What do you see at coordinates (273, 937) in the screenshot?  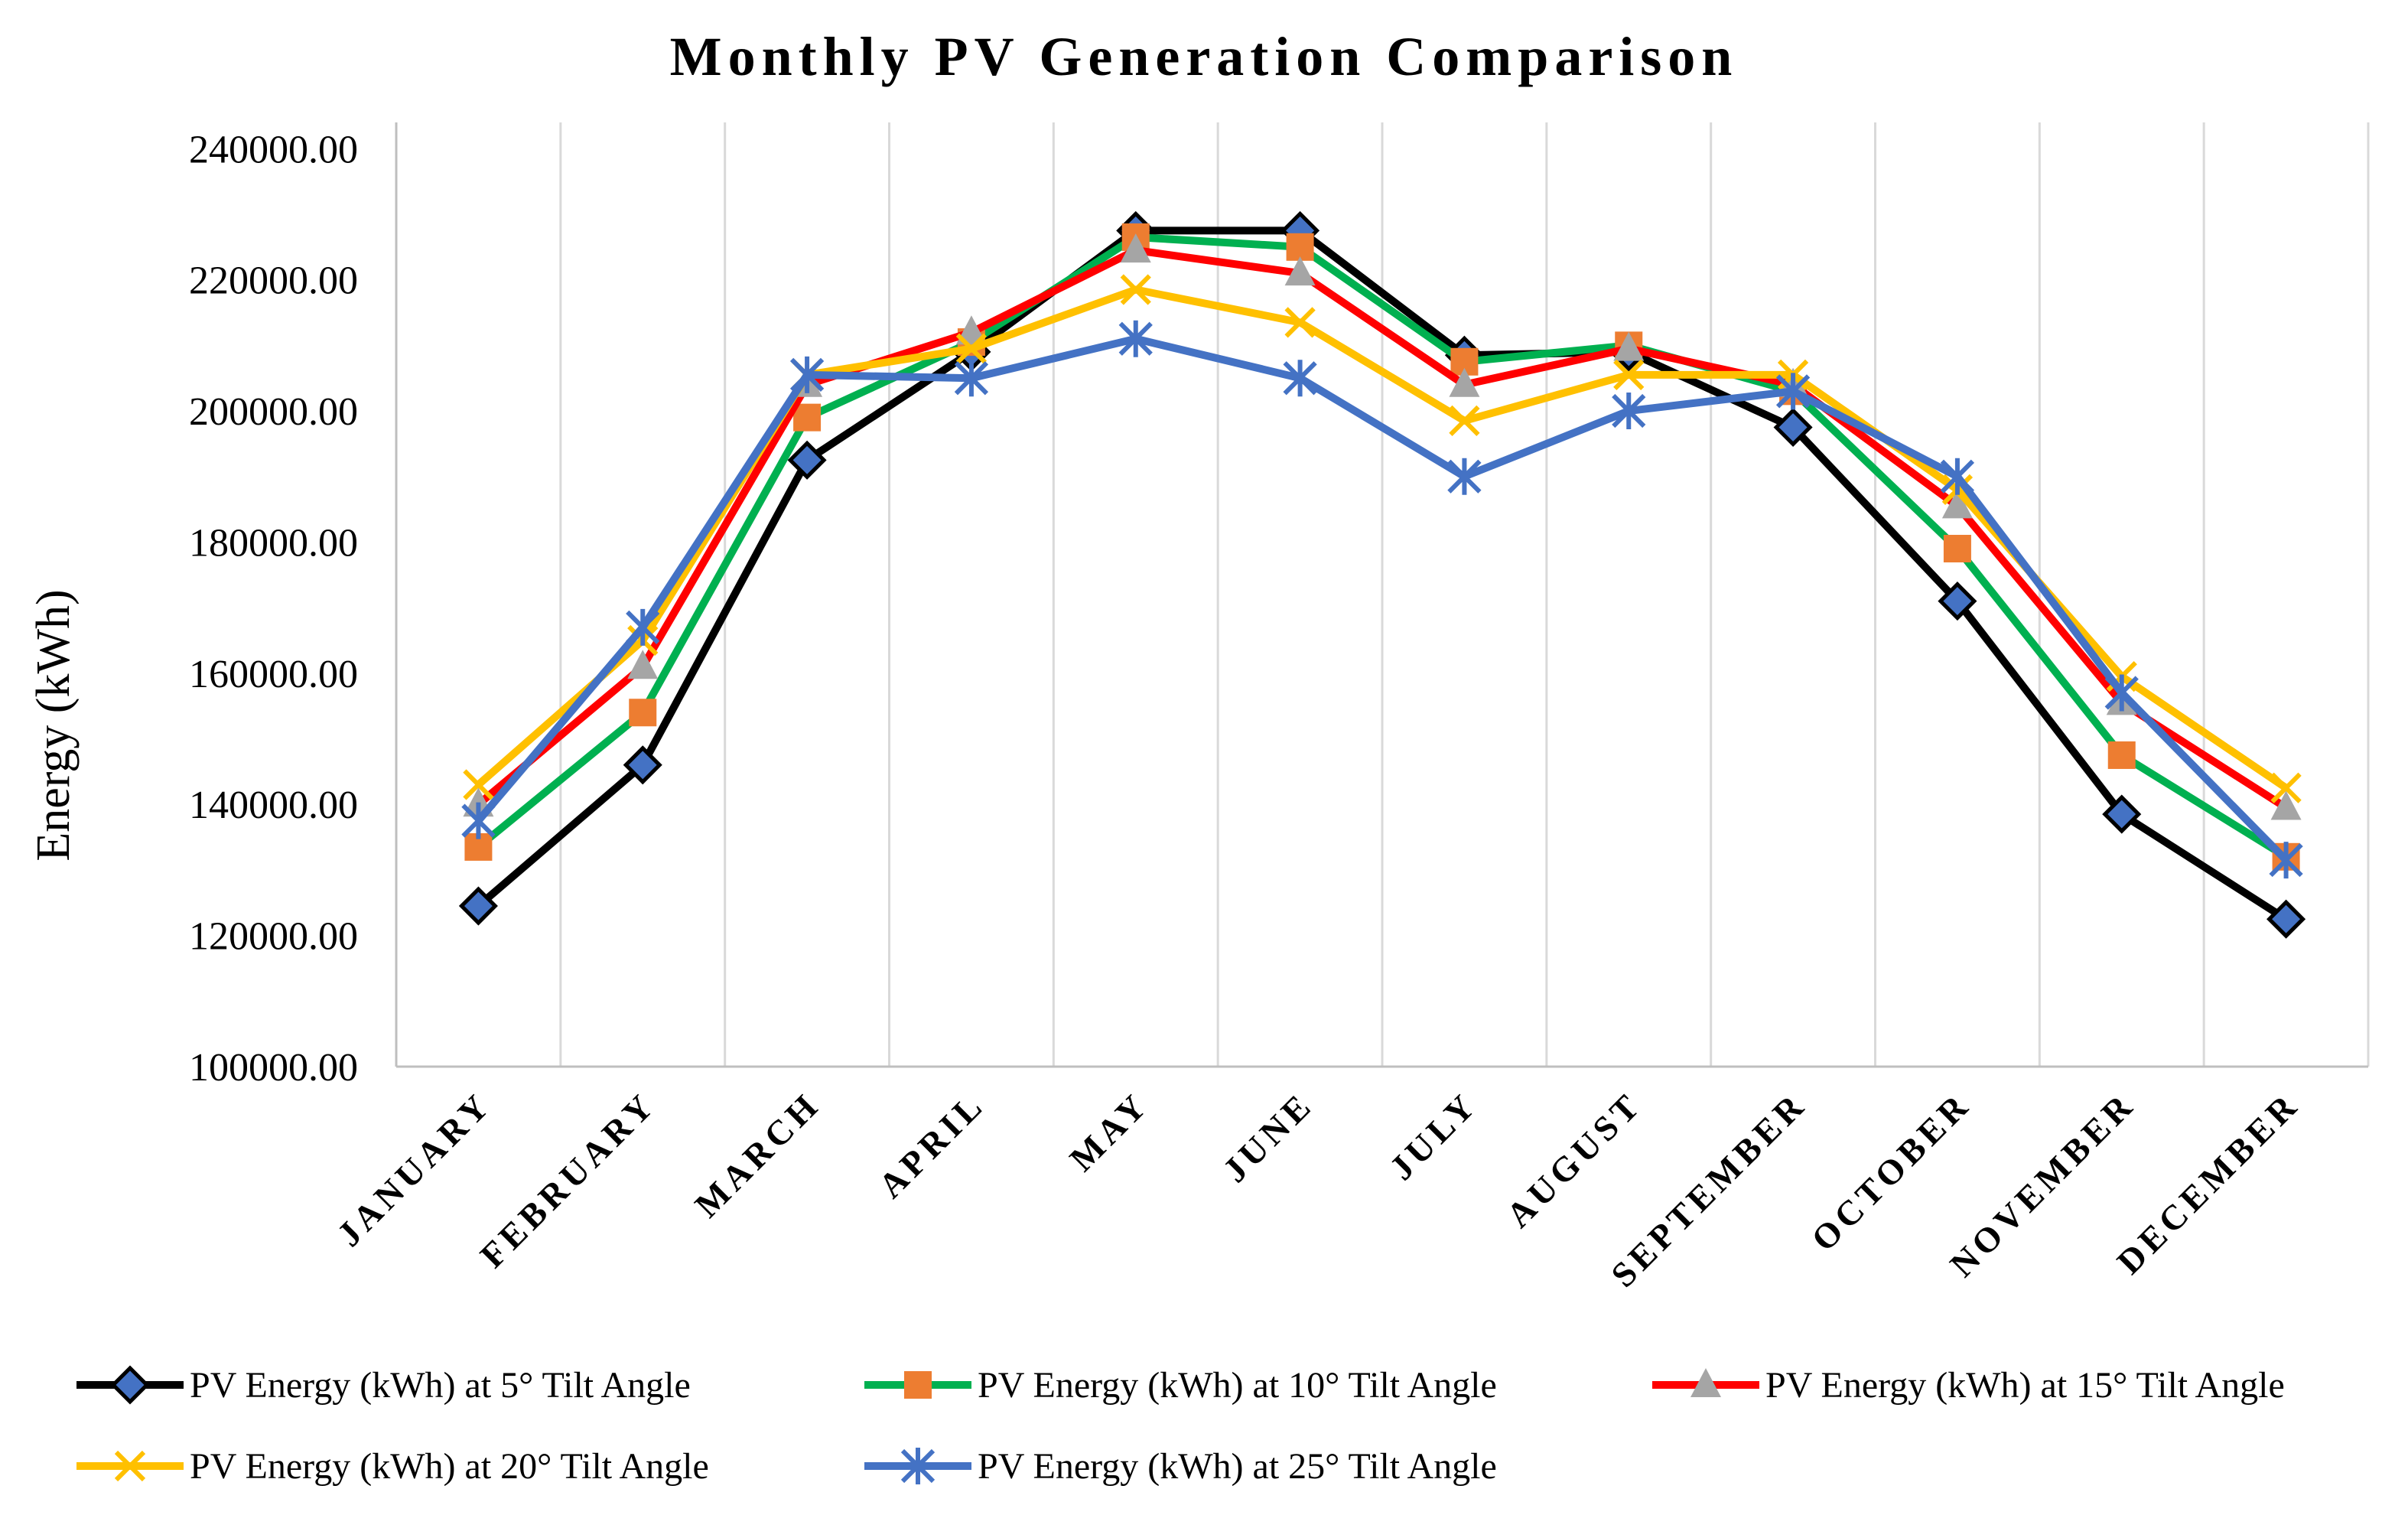 I see `y-tick-label: 120000.00` at bounding box center [273, 937].